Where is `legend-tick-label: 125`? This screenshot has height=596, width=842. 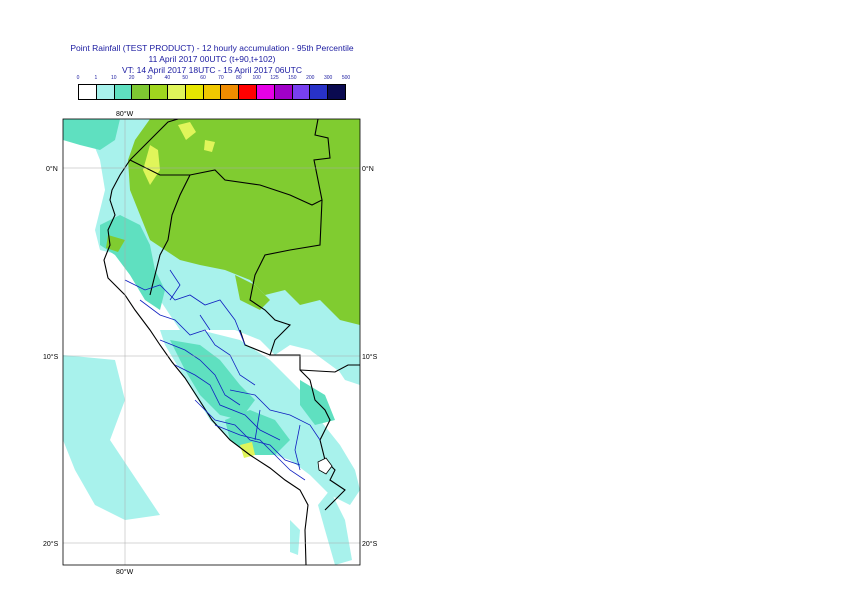
legend-tick-label: 125 is located at coordinates (274, 78).